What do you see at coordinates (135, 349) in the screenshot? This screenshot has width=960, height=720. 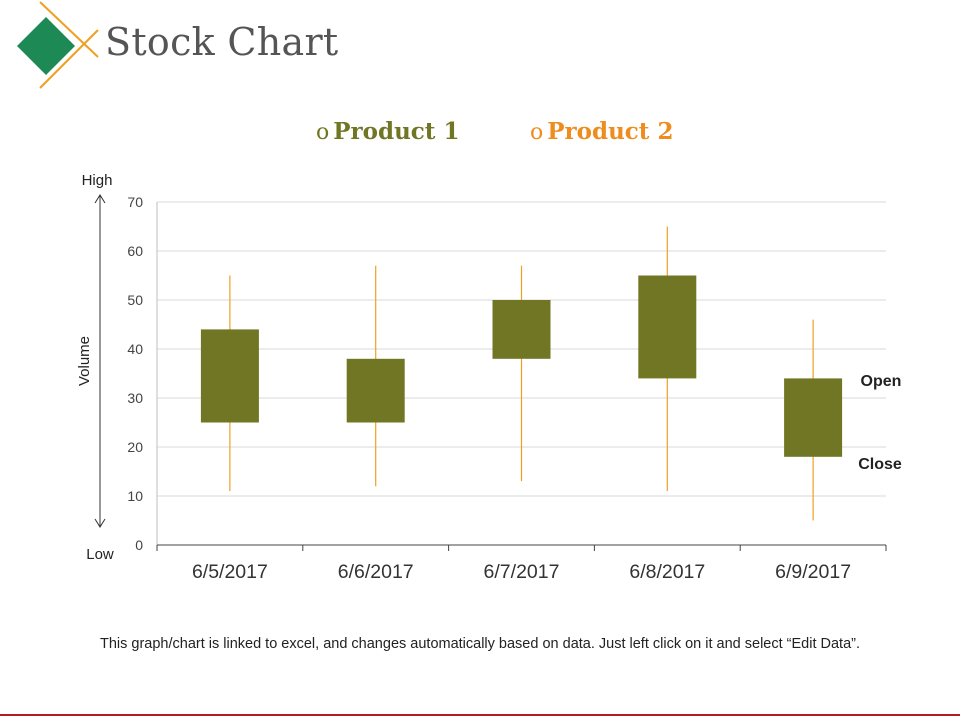 I see `y-tick-label-40: 40` at bounding box center [135, 349].